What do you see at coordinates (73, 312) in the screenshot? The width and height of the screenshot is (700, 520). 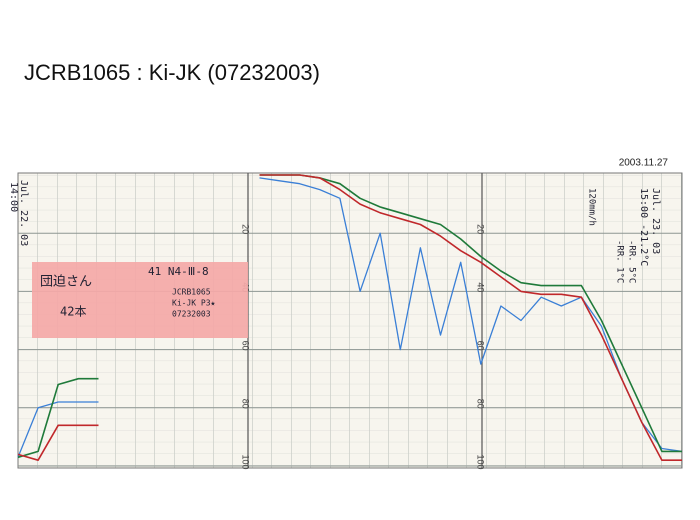 I see `annotation: 42本` at bounding box center [73, 312].